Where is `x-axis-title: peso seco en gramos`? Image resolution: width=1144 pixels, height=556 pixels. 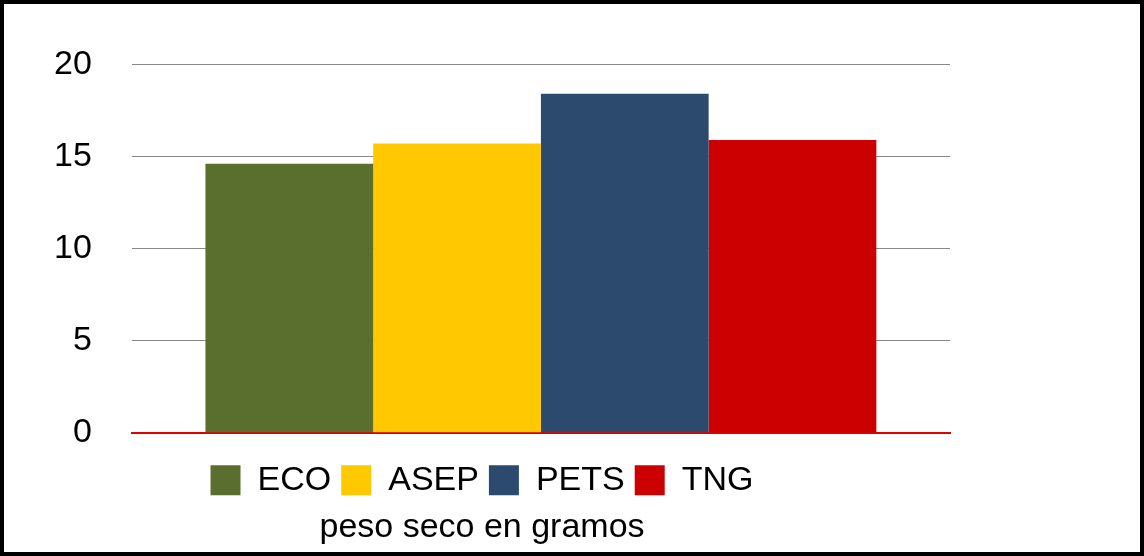
x-axis-title: peso seco en gramos is located at coordinates (482, 524).